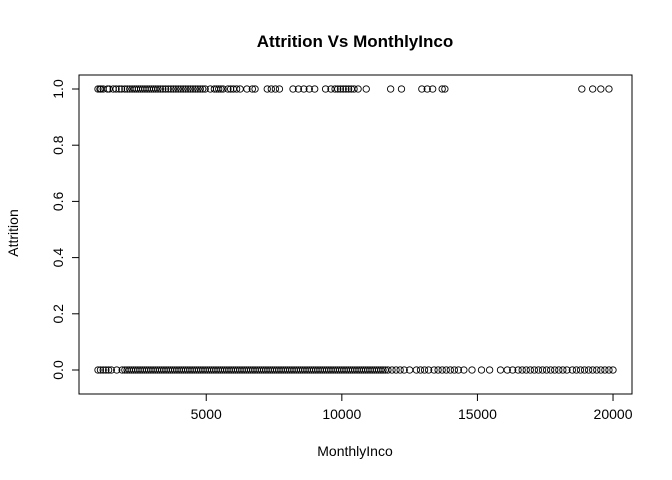 The image size is (672, 480). I want to click on x-axis-label: MonthlyInco, so click(355, 451).